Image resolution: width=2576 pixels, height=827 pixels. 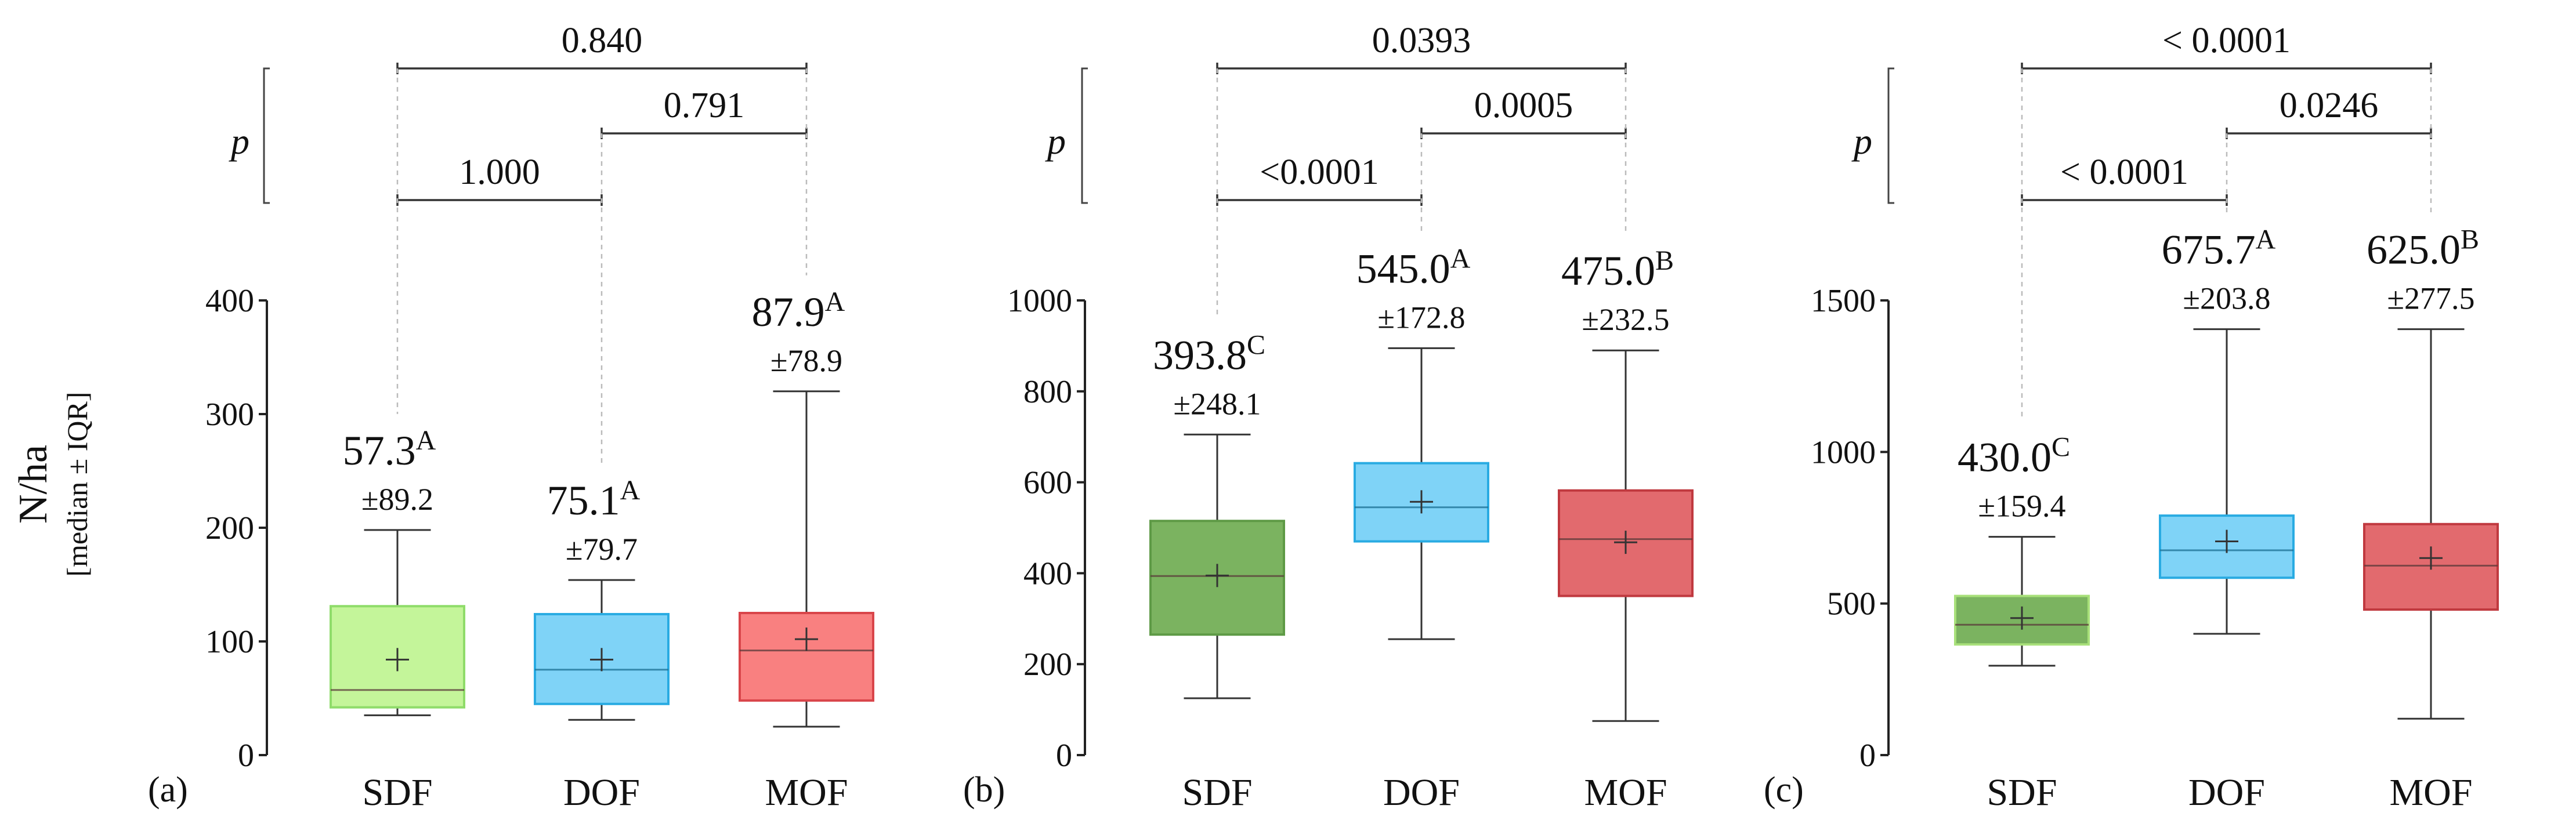 I want to click on median-value-label: 625.0B, so click(x=2423, y=248).